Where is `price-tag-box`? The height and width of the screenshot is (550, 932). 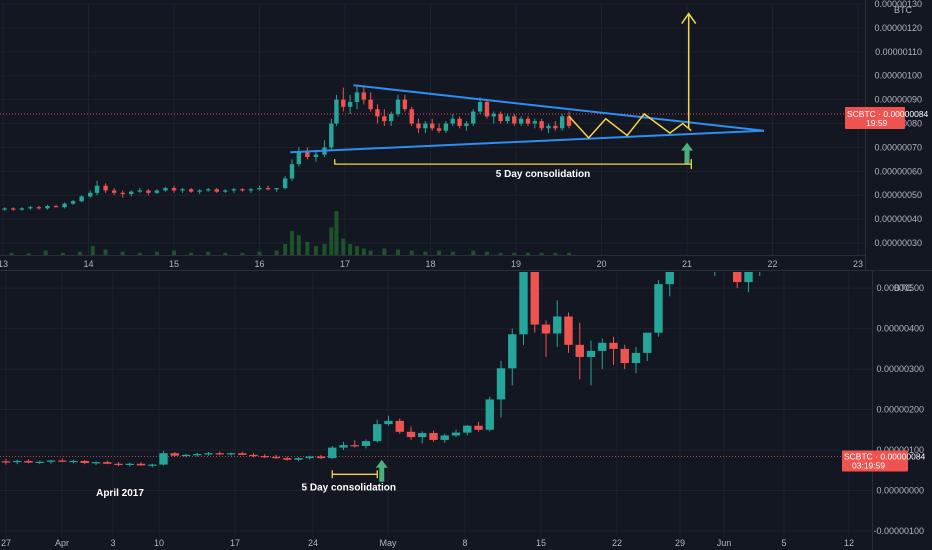 price-tag-box is located at coordinates (875, 461).